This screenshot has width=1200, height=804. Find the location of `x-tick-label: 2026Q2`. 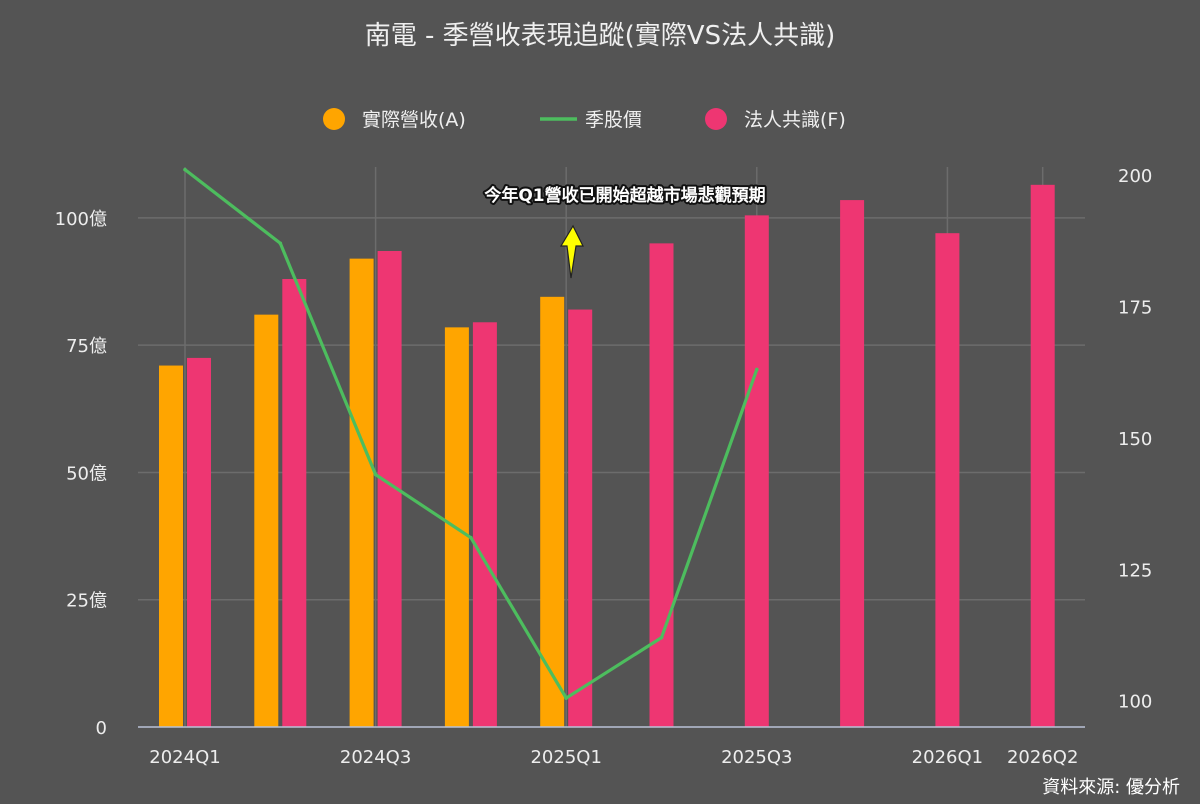

x-tick-label: 2026Q2 is located at coordinates (1042, 757).